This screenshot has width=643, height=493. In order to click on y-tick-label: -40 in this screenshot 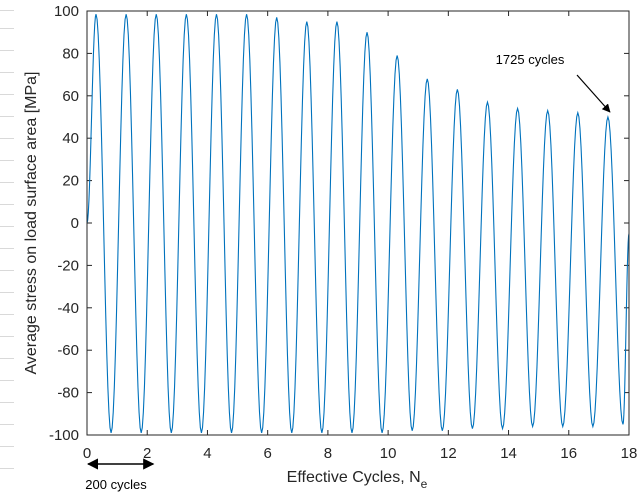, I will do `click(68, 308)`.